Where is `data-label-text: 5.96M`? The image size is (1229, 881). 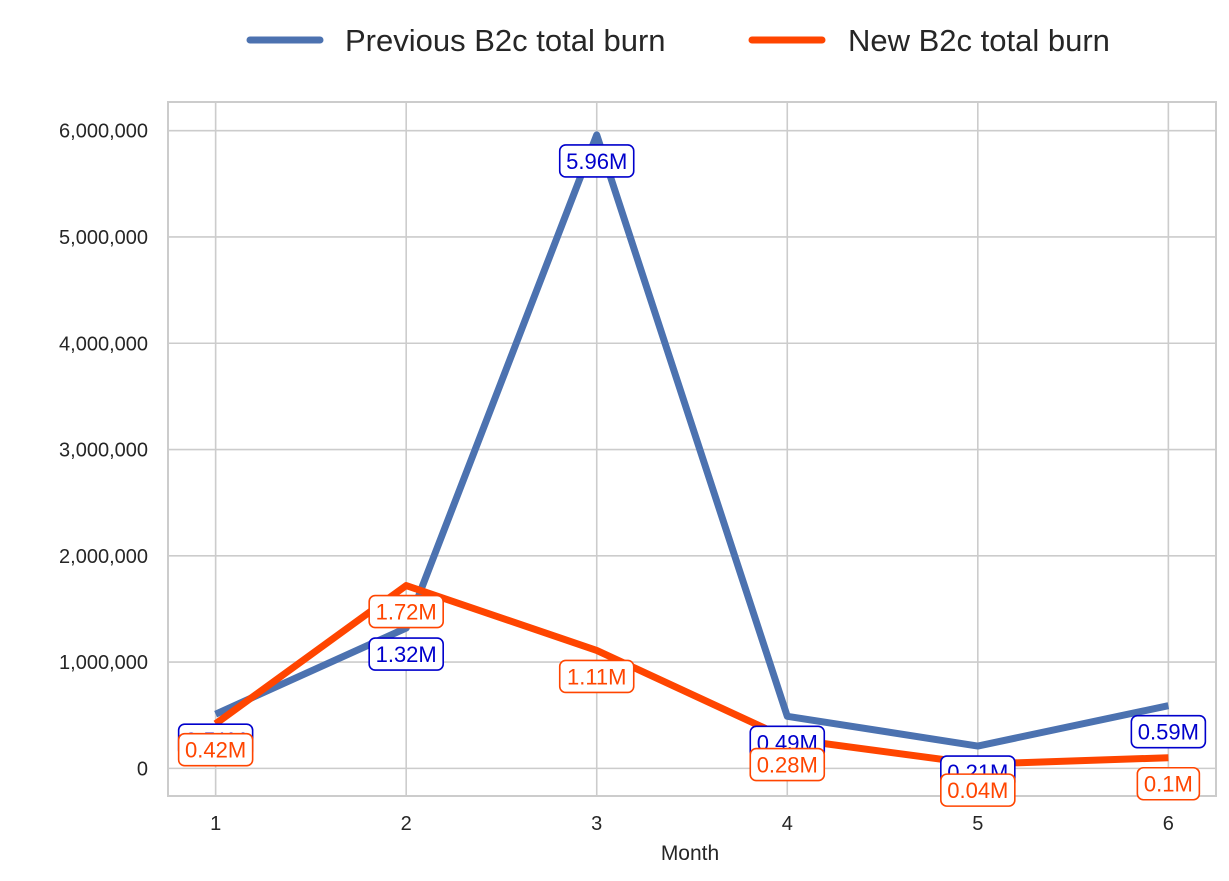 data-label-text: 5.96M is located at coordinates (596, 161).